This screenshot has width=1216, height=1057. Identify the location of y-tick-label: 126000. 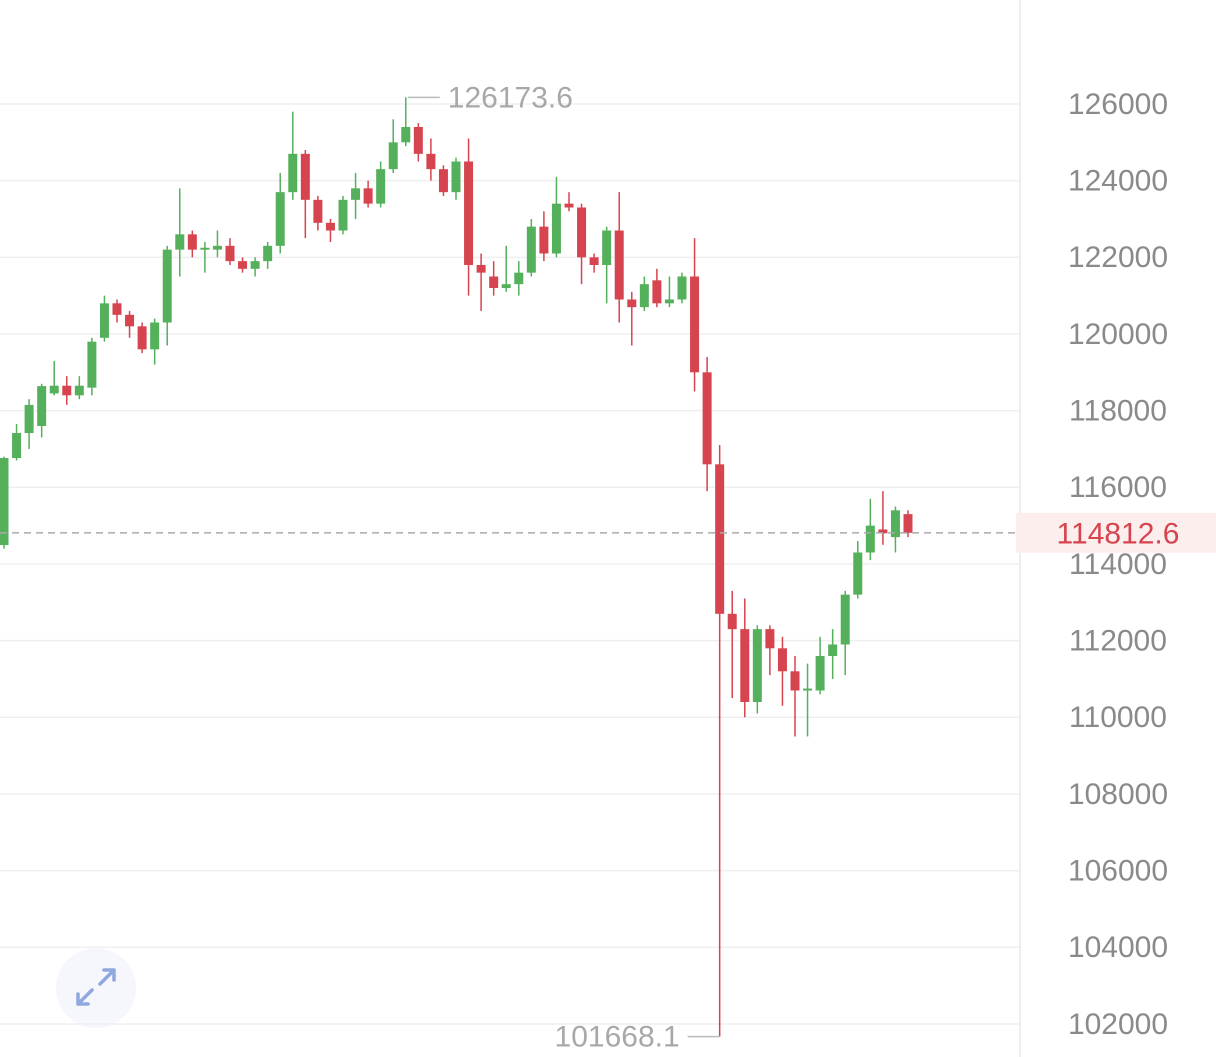
(1118, 104).